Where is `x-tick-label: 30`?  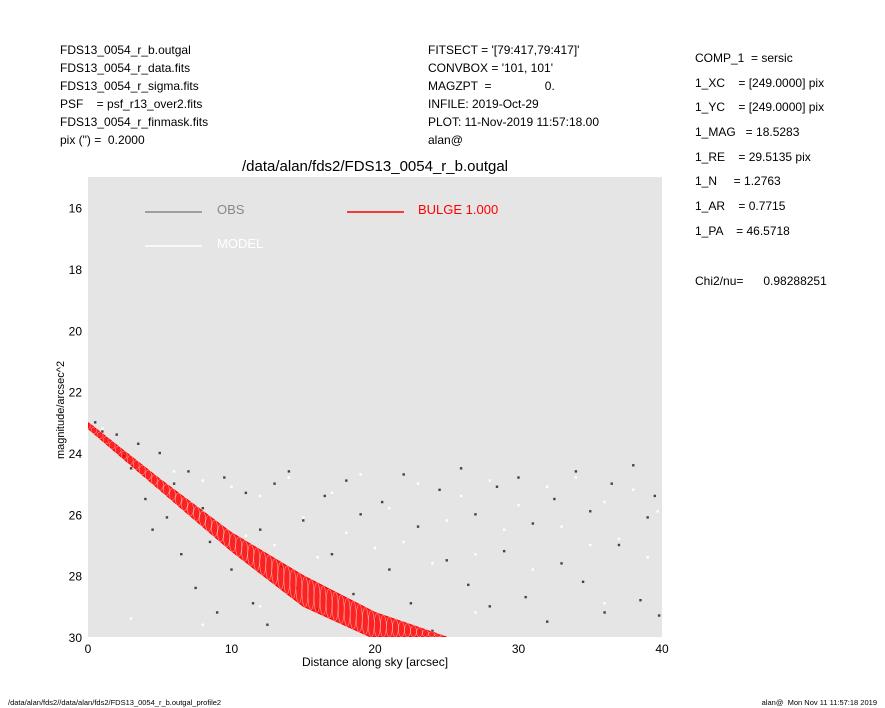
x-tick-label: 30 is located at coordinates (519, 649).